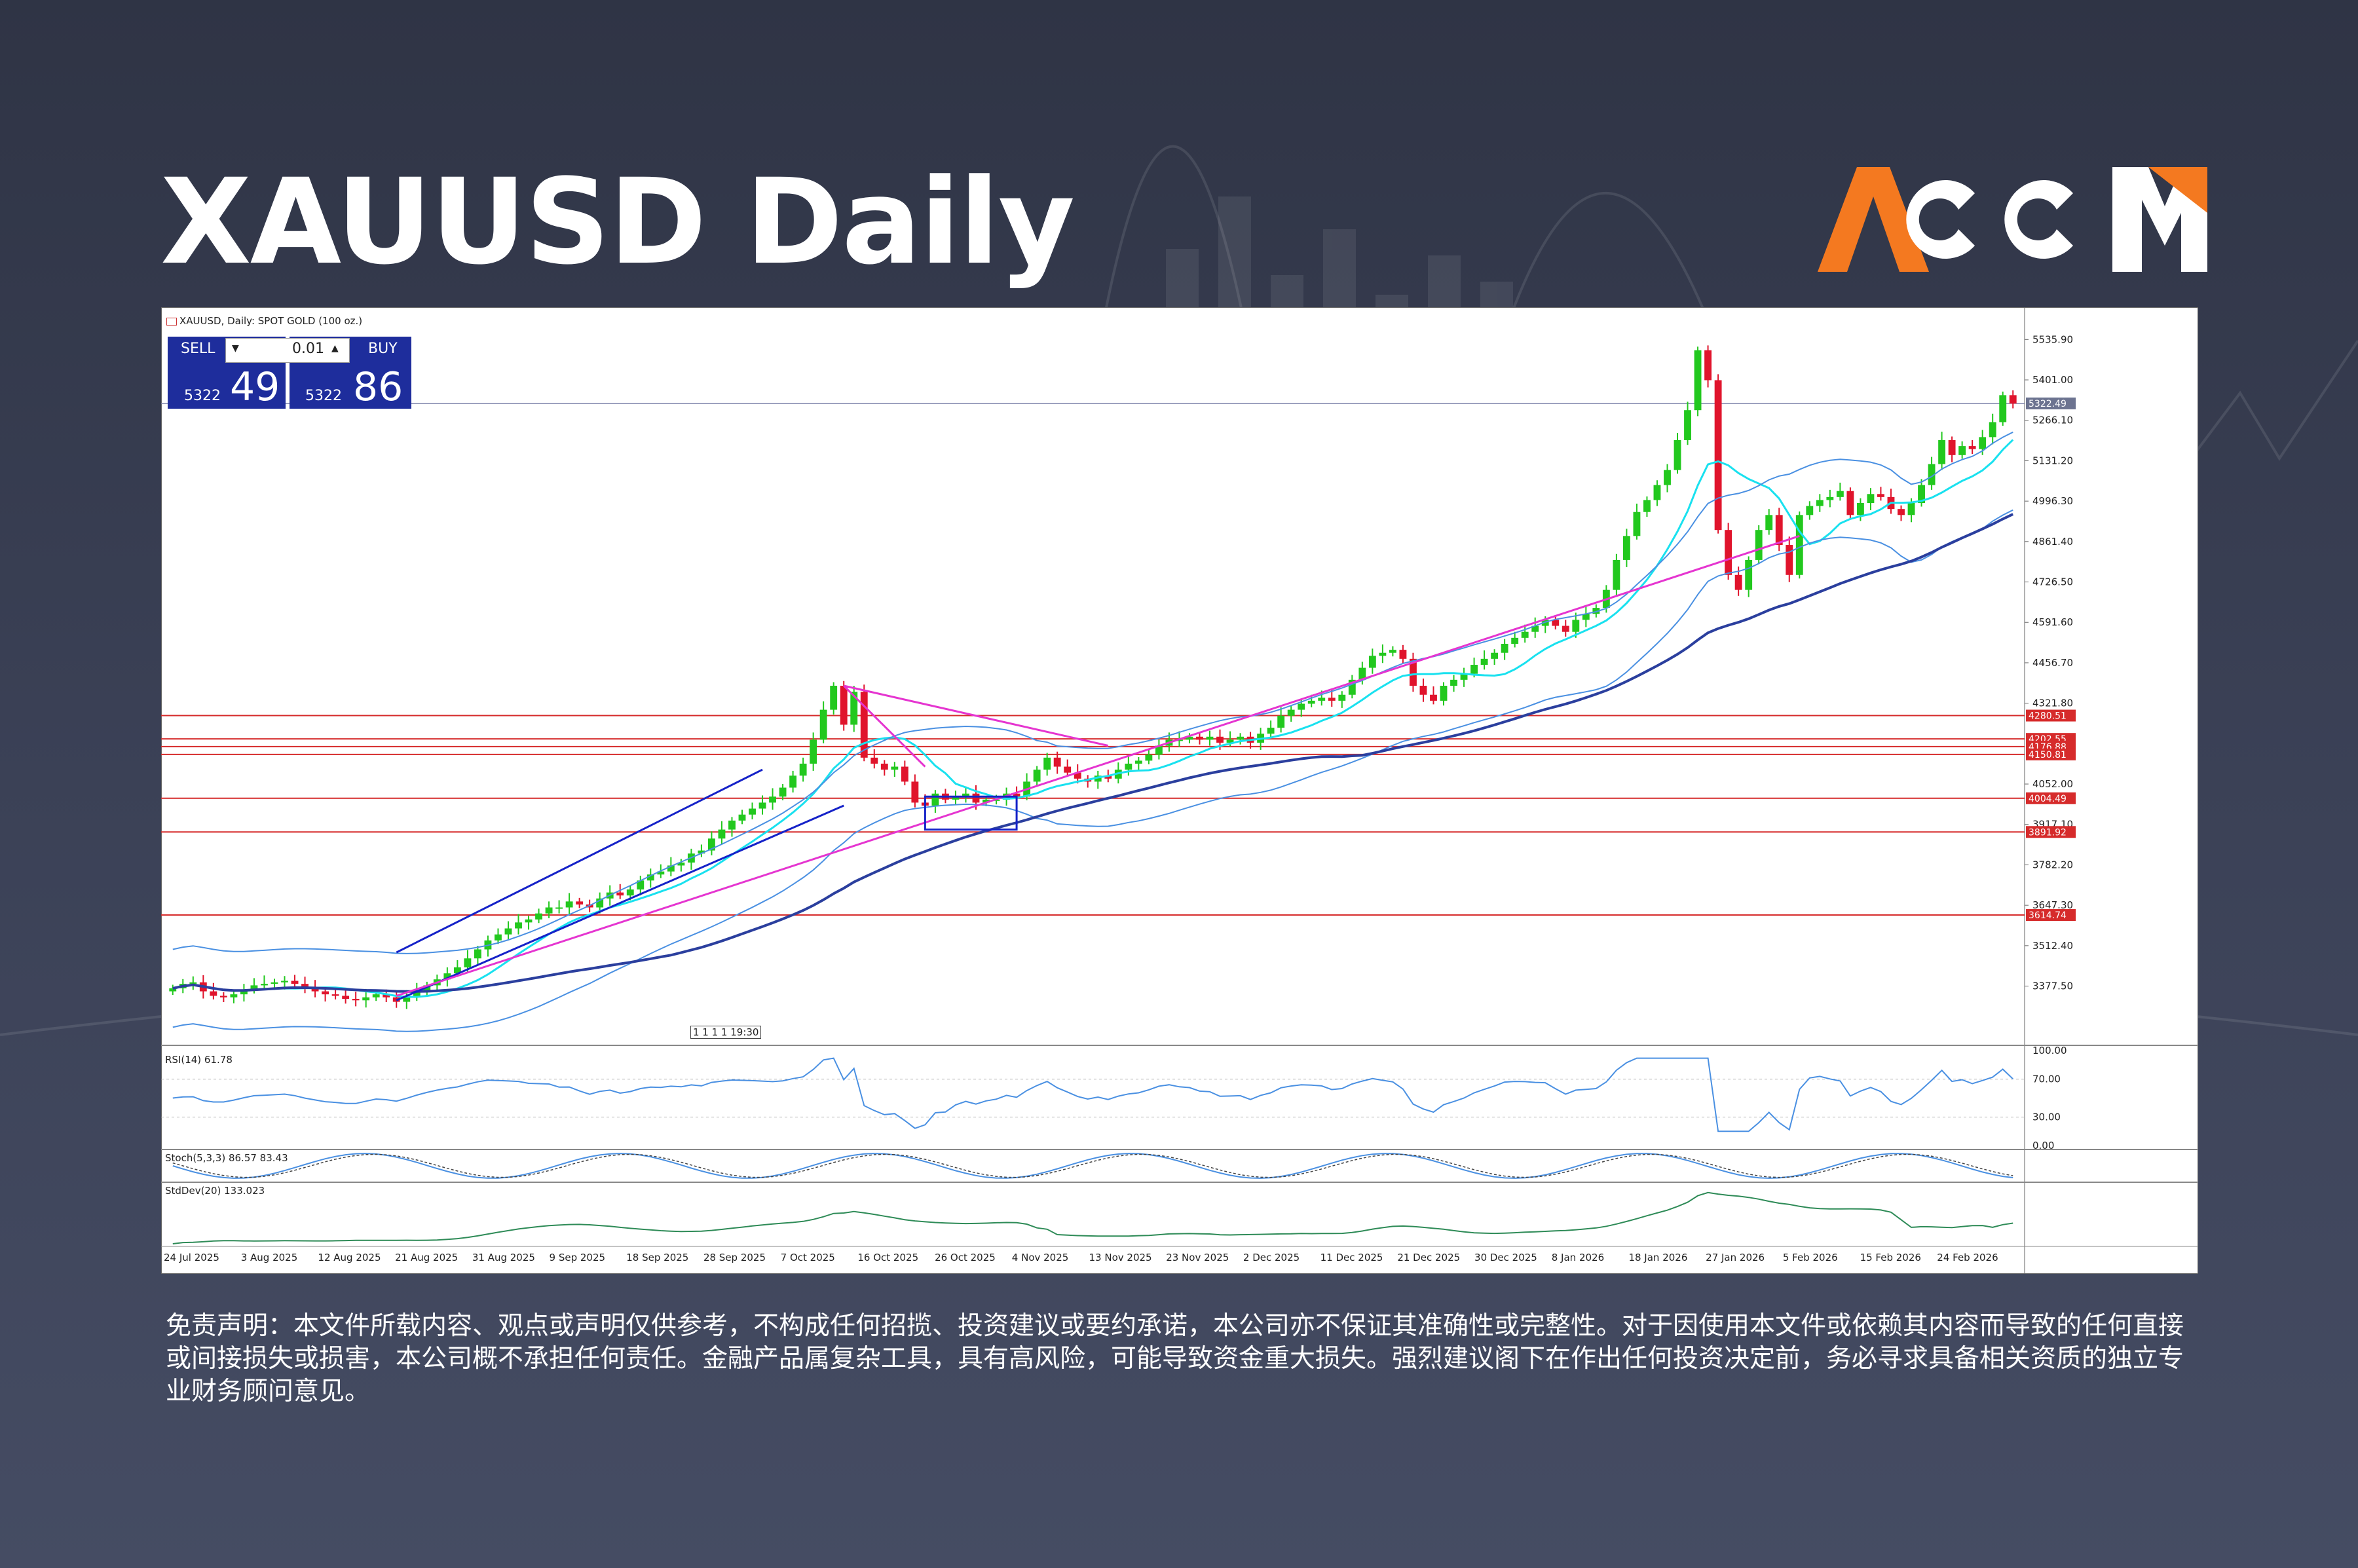 This screenshot has height=1568, width=2358. What do you see at coordinates (1120, 1257) in the screenshot?
I see `x-tick-label: 13 Nov 2025` at bounding box center [1120, 1257].